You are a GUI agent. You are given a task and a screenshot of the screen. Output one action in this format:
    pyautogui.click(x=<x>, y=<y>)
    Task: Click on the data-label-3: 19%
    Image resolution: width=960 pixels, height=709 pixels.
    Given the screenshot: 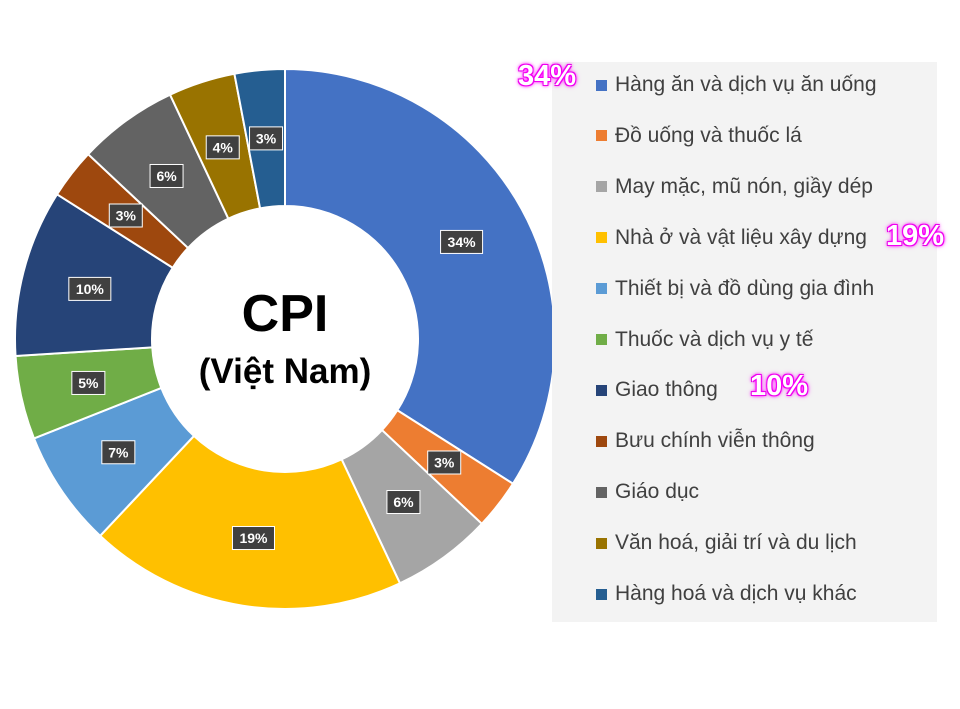 What is the action you would take?
    pyautogui.click(x=253, y=538)
    